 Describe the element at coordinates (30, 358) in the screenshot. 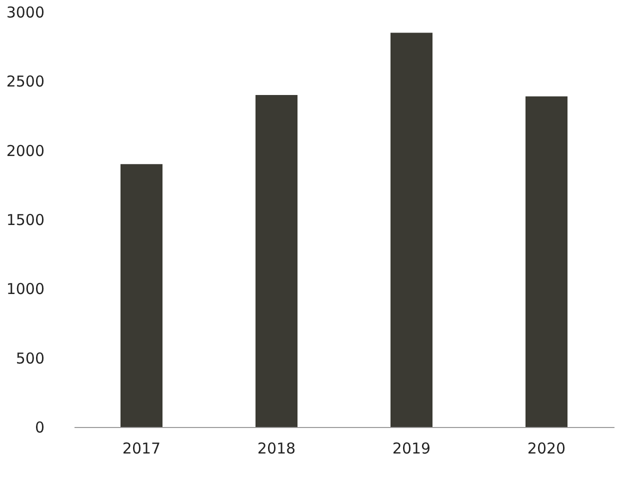

I see `y-tick-label: 500` at that location.